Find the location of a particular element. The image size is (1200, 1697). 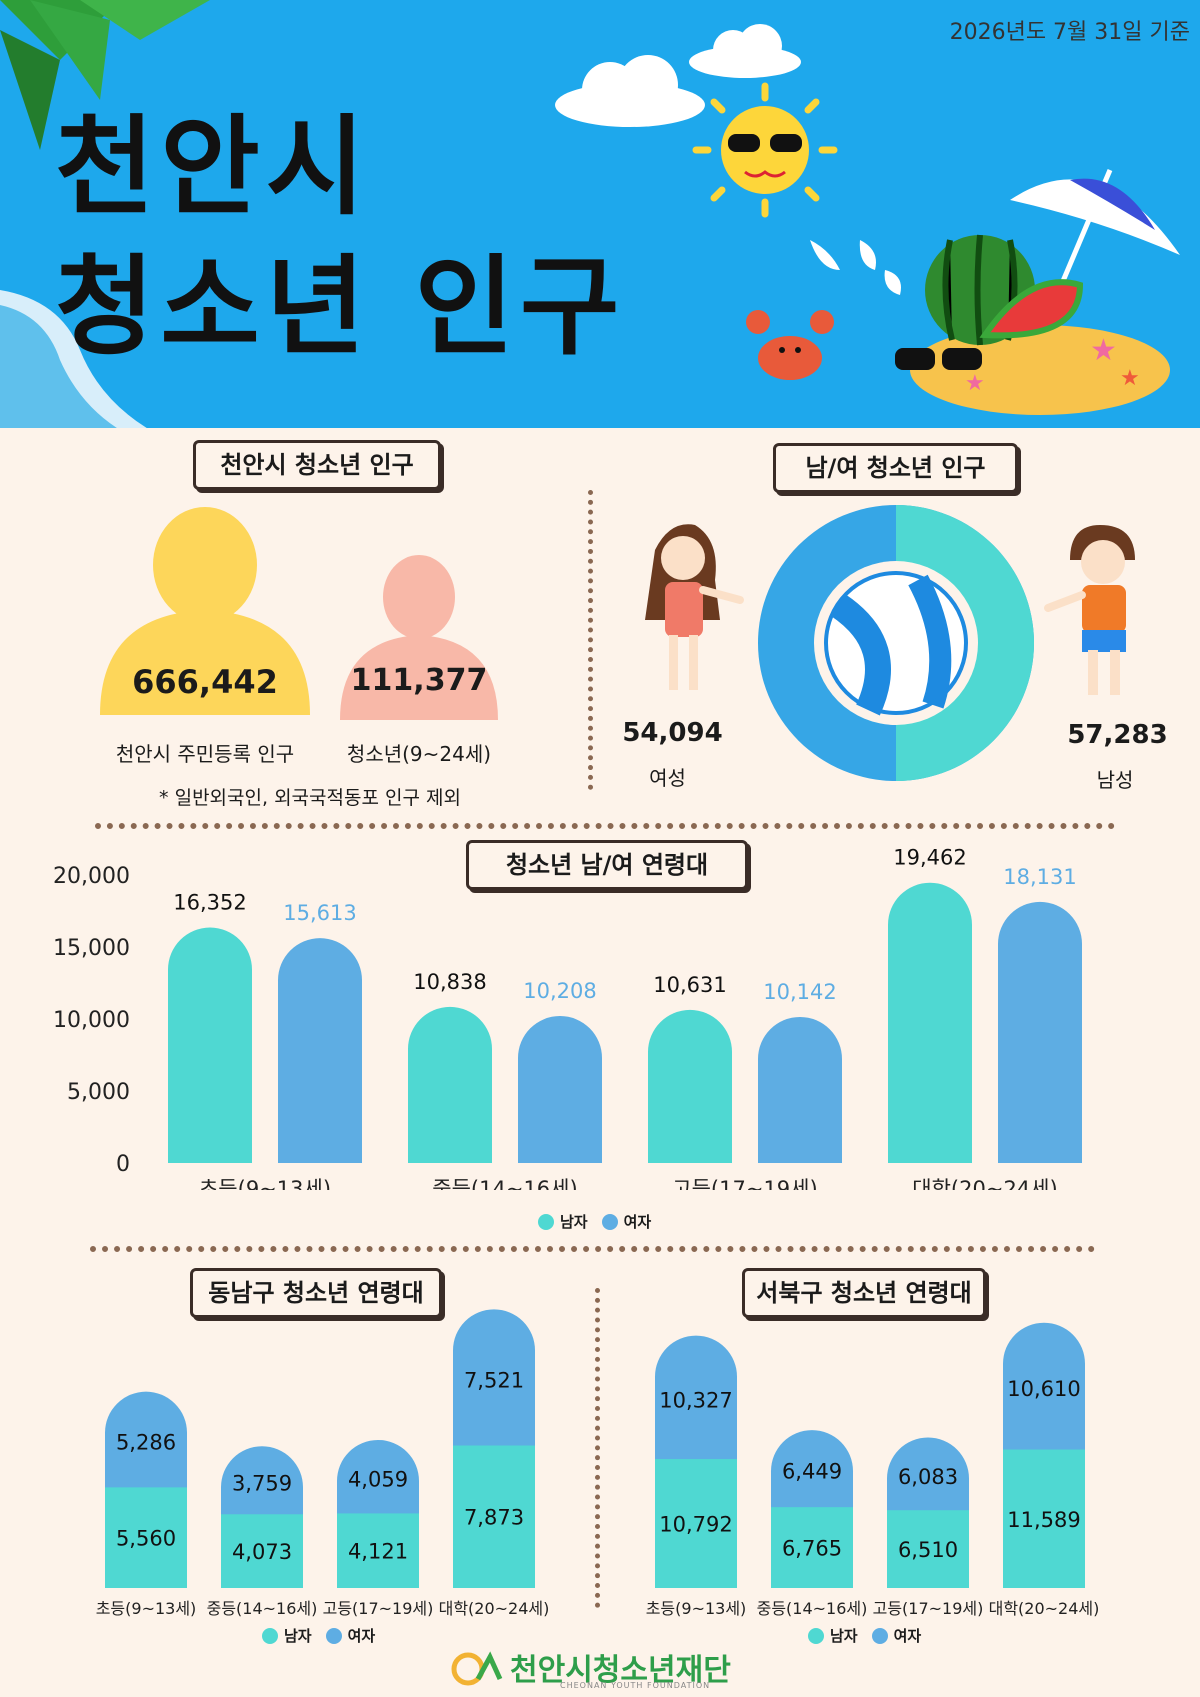

foundation-logo-icon is located at coordinates (477, 1668).